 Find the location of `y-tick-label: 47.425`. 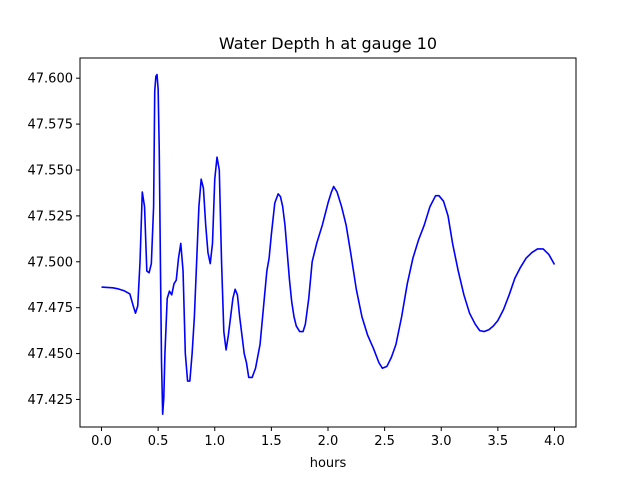

y-tick-label: 47.425 is located at coordinates (51, 400).